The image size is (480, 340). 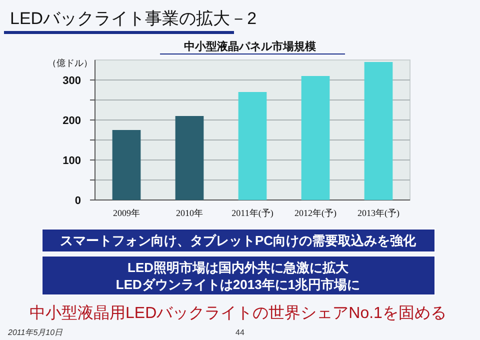 What do you see at coordinates (189, 213) in the screenshot?
I see `x-tick-label: 2010年` at bounding box center [189, 213].